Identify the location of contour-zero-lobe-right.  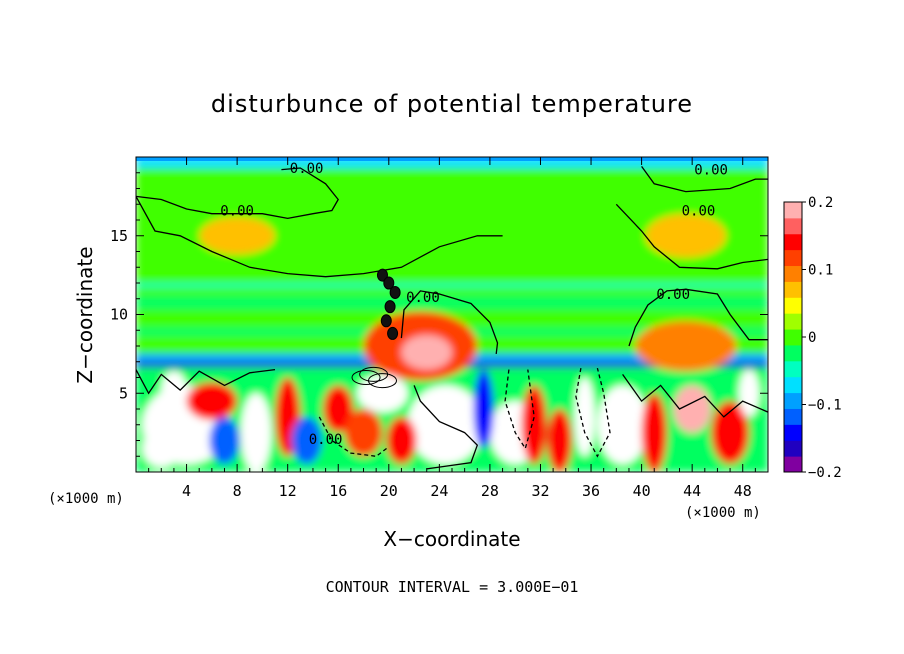
(698, 317).